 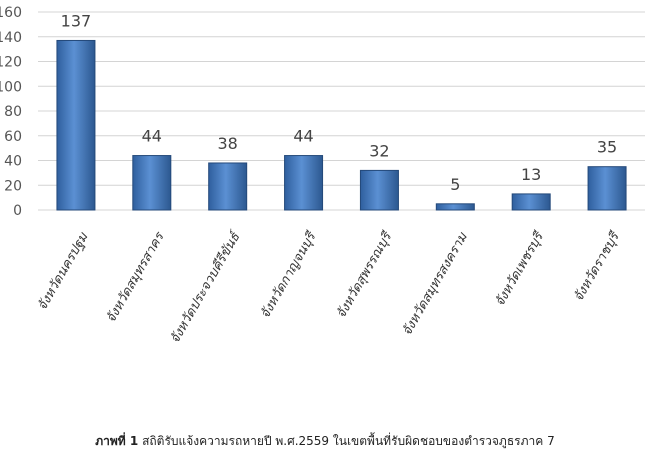 I want to click on y-tick-label: 40, so click(x=13, y=162).